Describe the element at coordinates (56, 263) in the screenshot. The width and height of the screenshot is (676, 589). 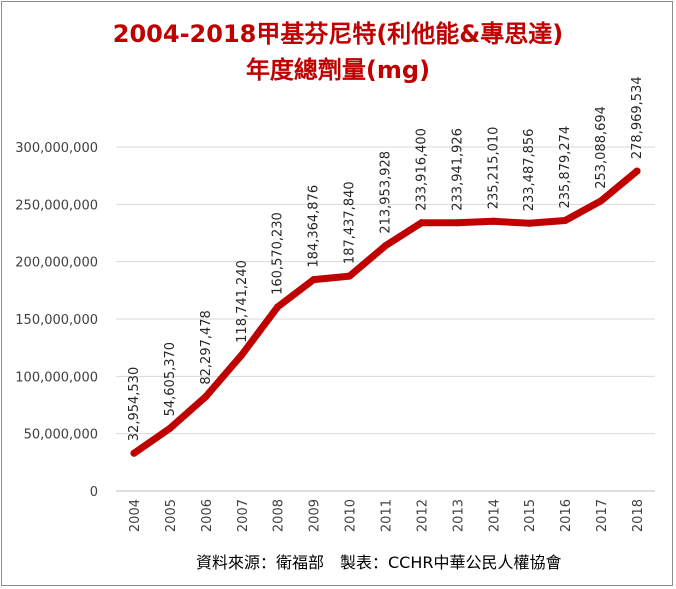
I see `y-tick-label: 200,000,000` at that location.